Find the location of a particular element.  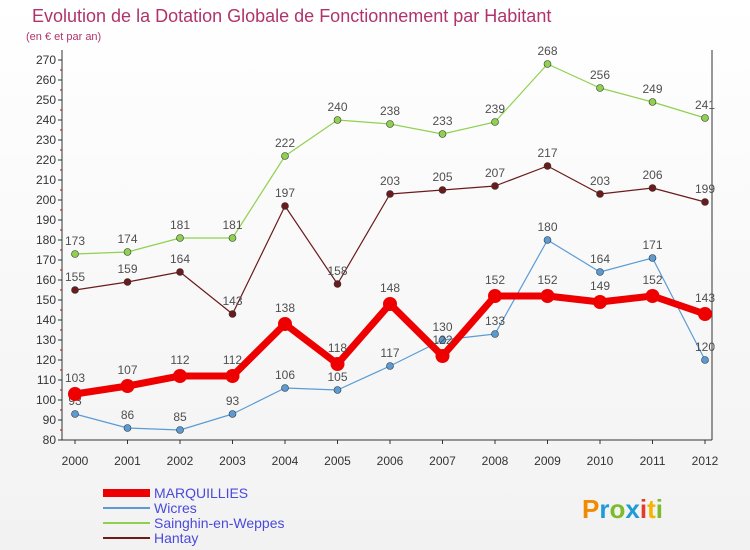

data-label: 199 is located at coordinates (705, 189).